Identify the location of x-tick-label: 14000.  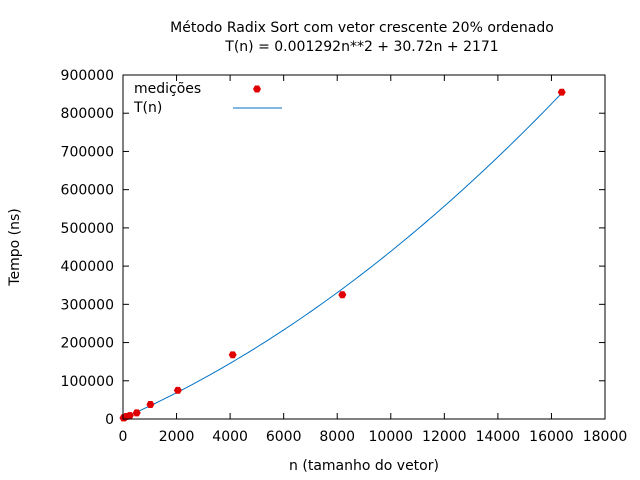
(498, 437).